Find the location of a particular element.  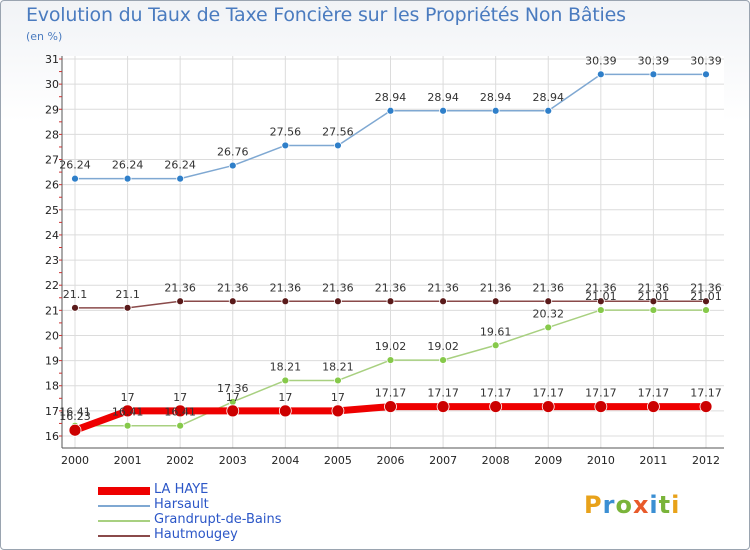

y-tick-label: 25 is located at coordinates (52, 210).